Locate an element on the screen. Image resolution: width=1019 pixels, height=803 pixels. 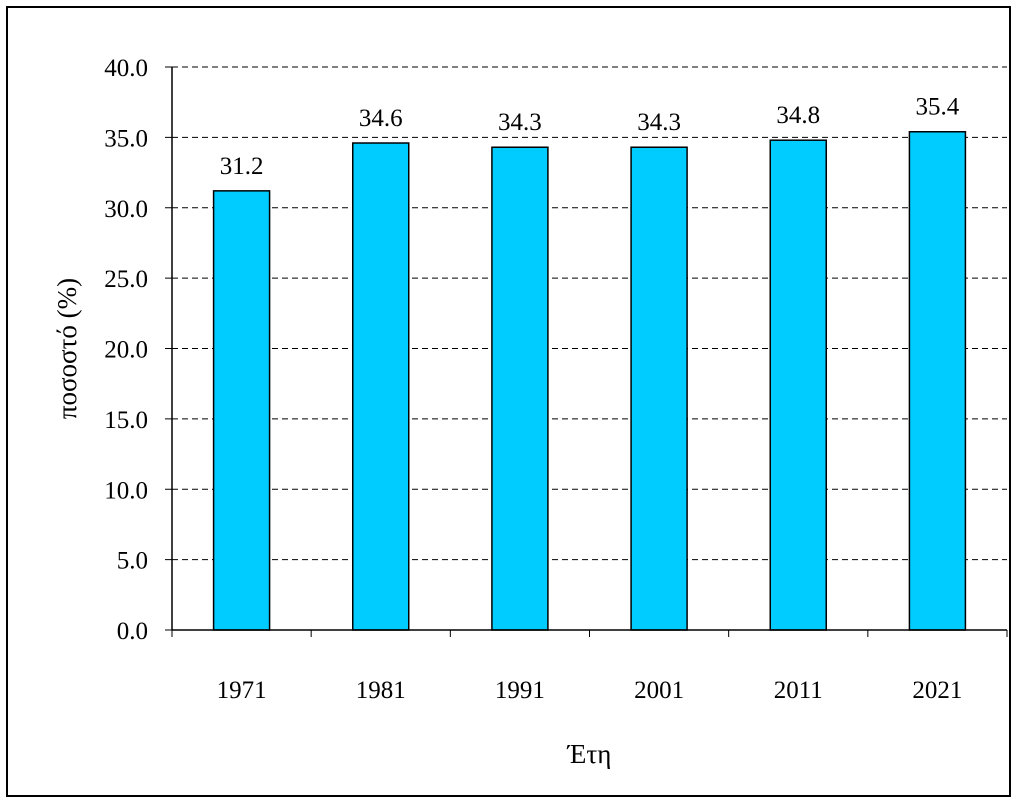
y-tick-label: 40.0 is located at coordinates (126, 68).